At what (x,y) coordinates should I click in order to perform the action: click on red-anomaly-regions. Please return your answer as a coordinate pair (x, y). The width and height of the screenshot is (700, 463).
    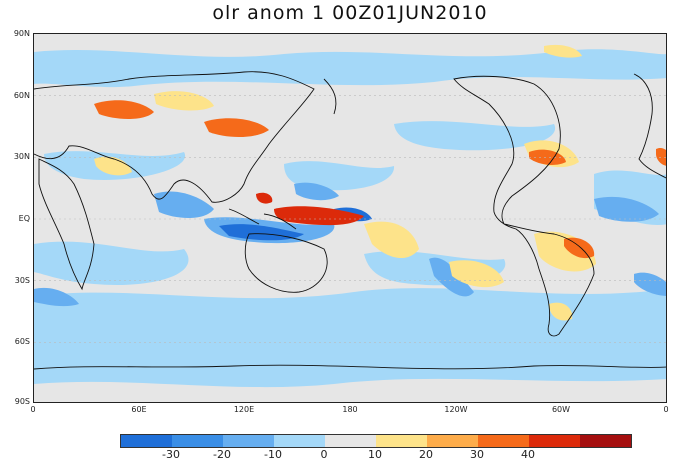
    Looking at the image, I should click on (310, 209).